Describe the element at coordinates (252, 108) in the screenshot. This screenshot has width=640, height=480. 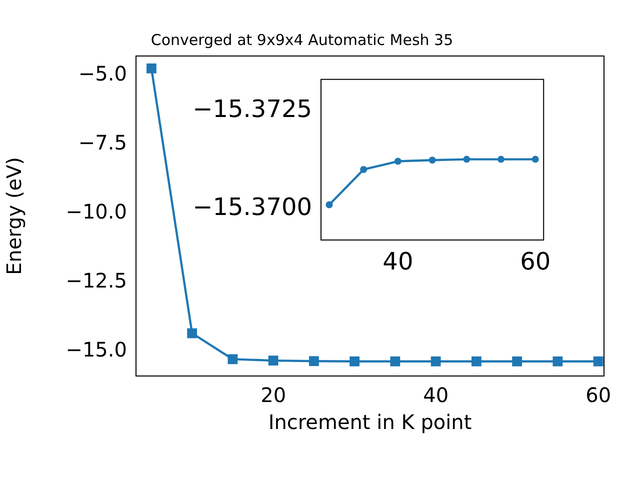
I see `y-tick-label: −15.3725` at that location.